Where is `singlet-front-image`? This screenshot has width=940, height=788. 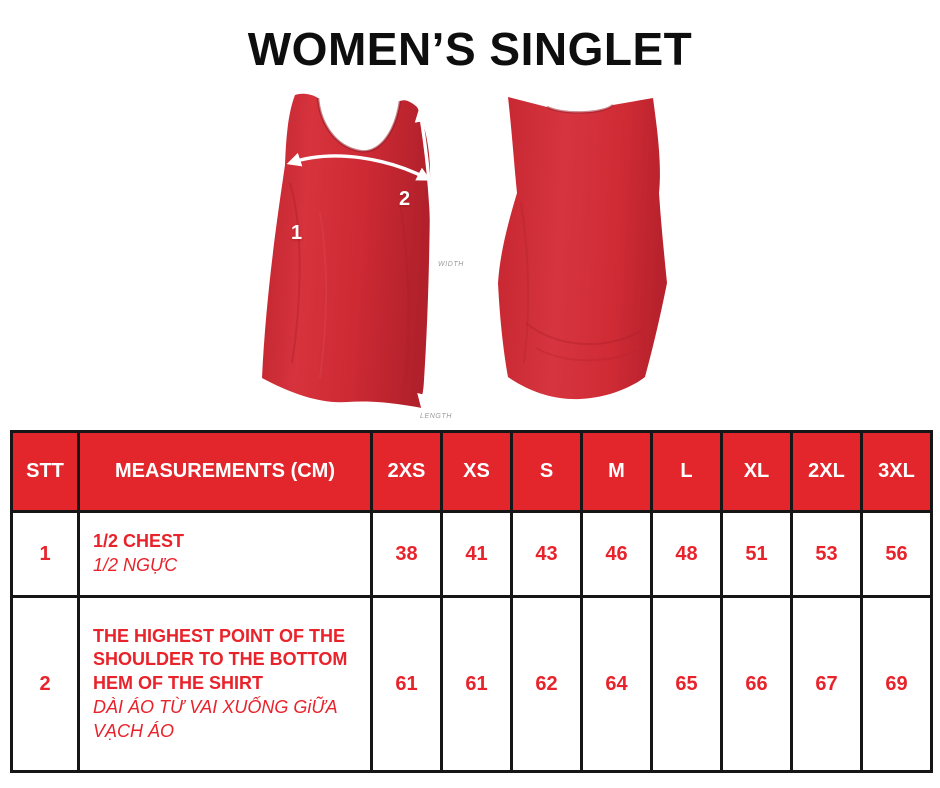
singlet-front-image is located at coordinates (346, 251).